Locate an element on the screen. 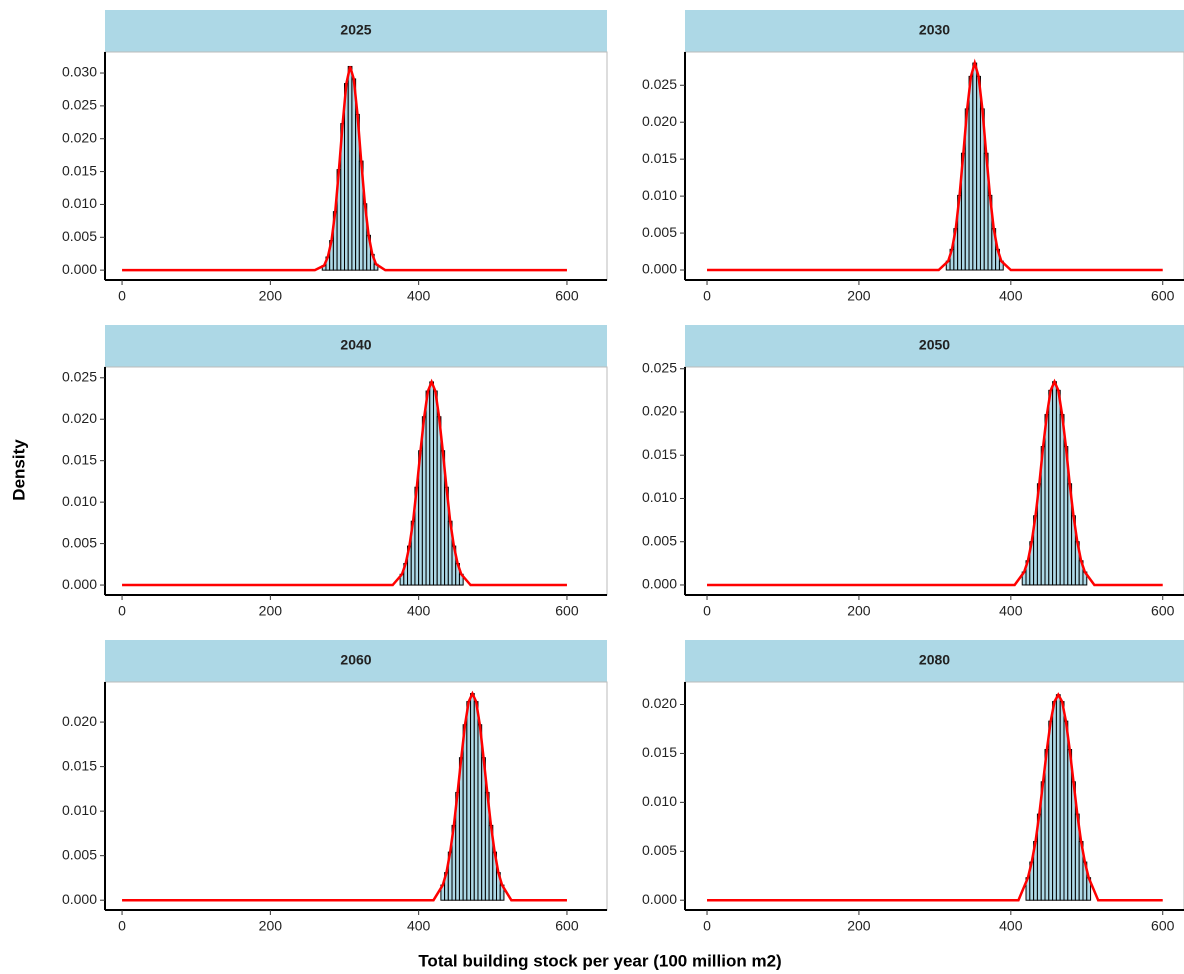 The height and width of the screenshot is (974, 1184). panel-title: 2030 is located at coordinates (934, 30).